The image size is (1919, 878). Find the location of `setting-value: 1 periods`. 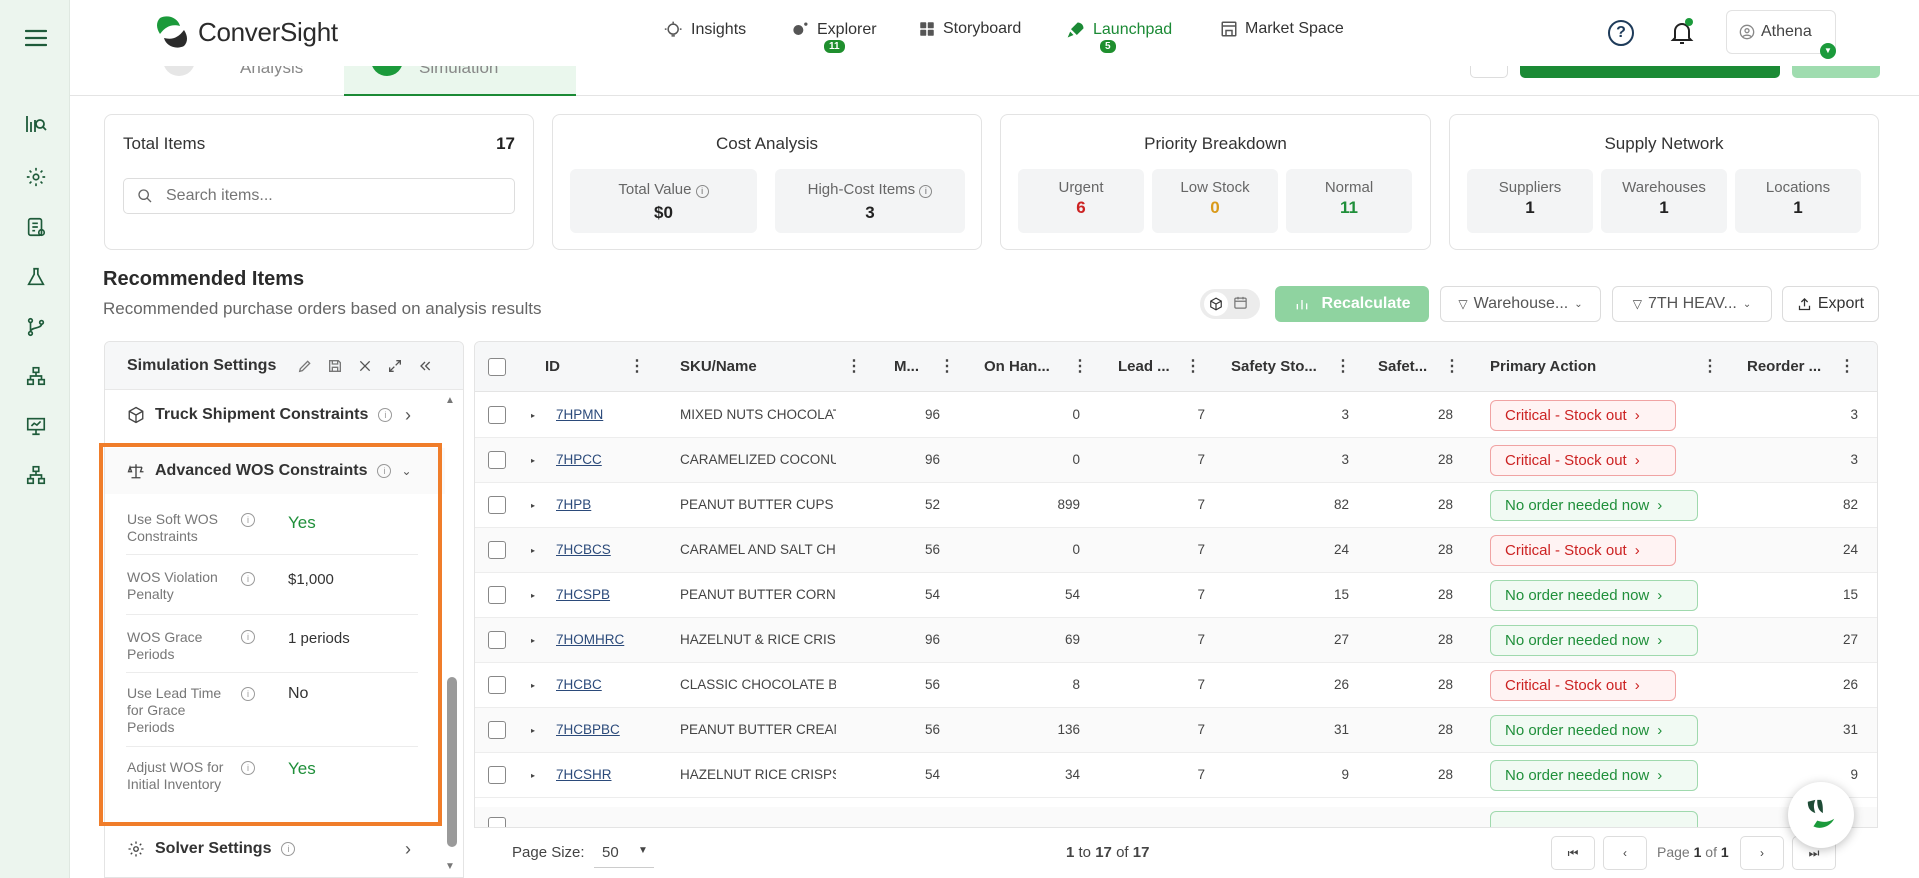

setting-value: 1 periods is located at coordinates (319, 638).